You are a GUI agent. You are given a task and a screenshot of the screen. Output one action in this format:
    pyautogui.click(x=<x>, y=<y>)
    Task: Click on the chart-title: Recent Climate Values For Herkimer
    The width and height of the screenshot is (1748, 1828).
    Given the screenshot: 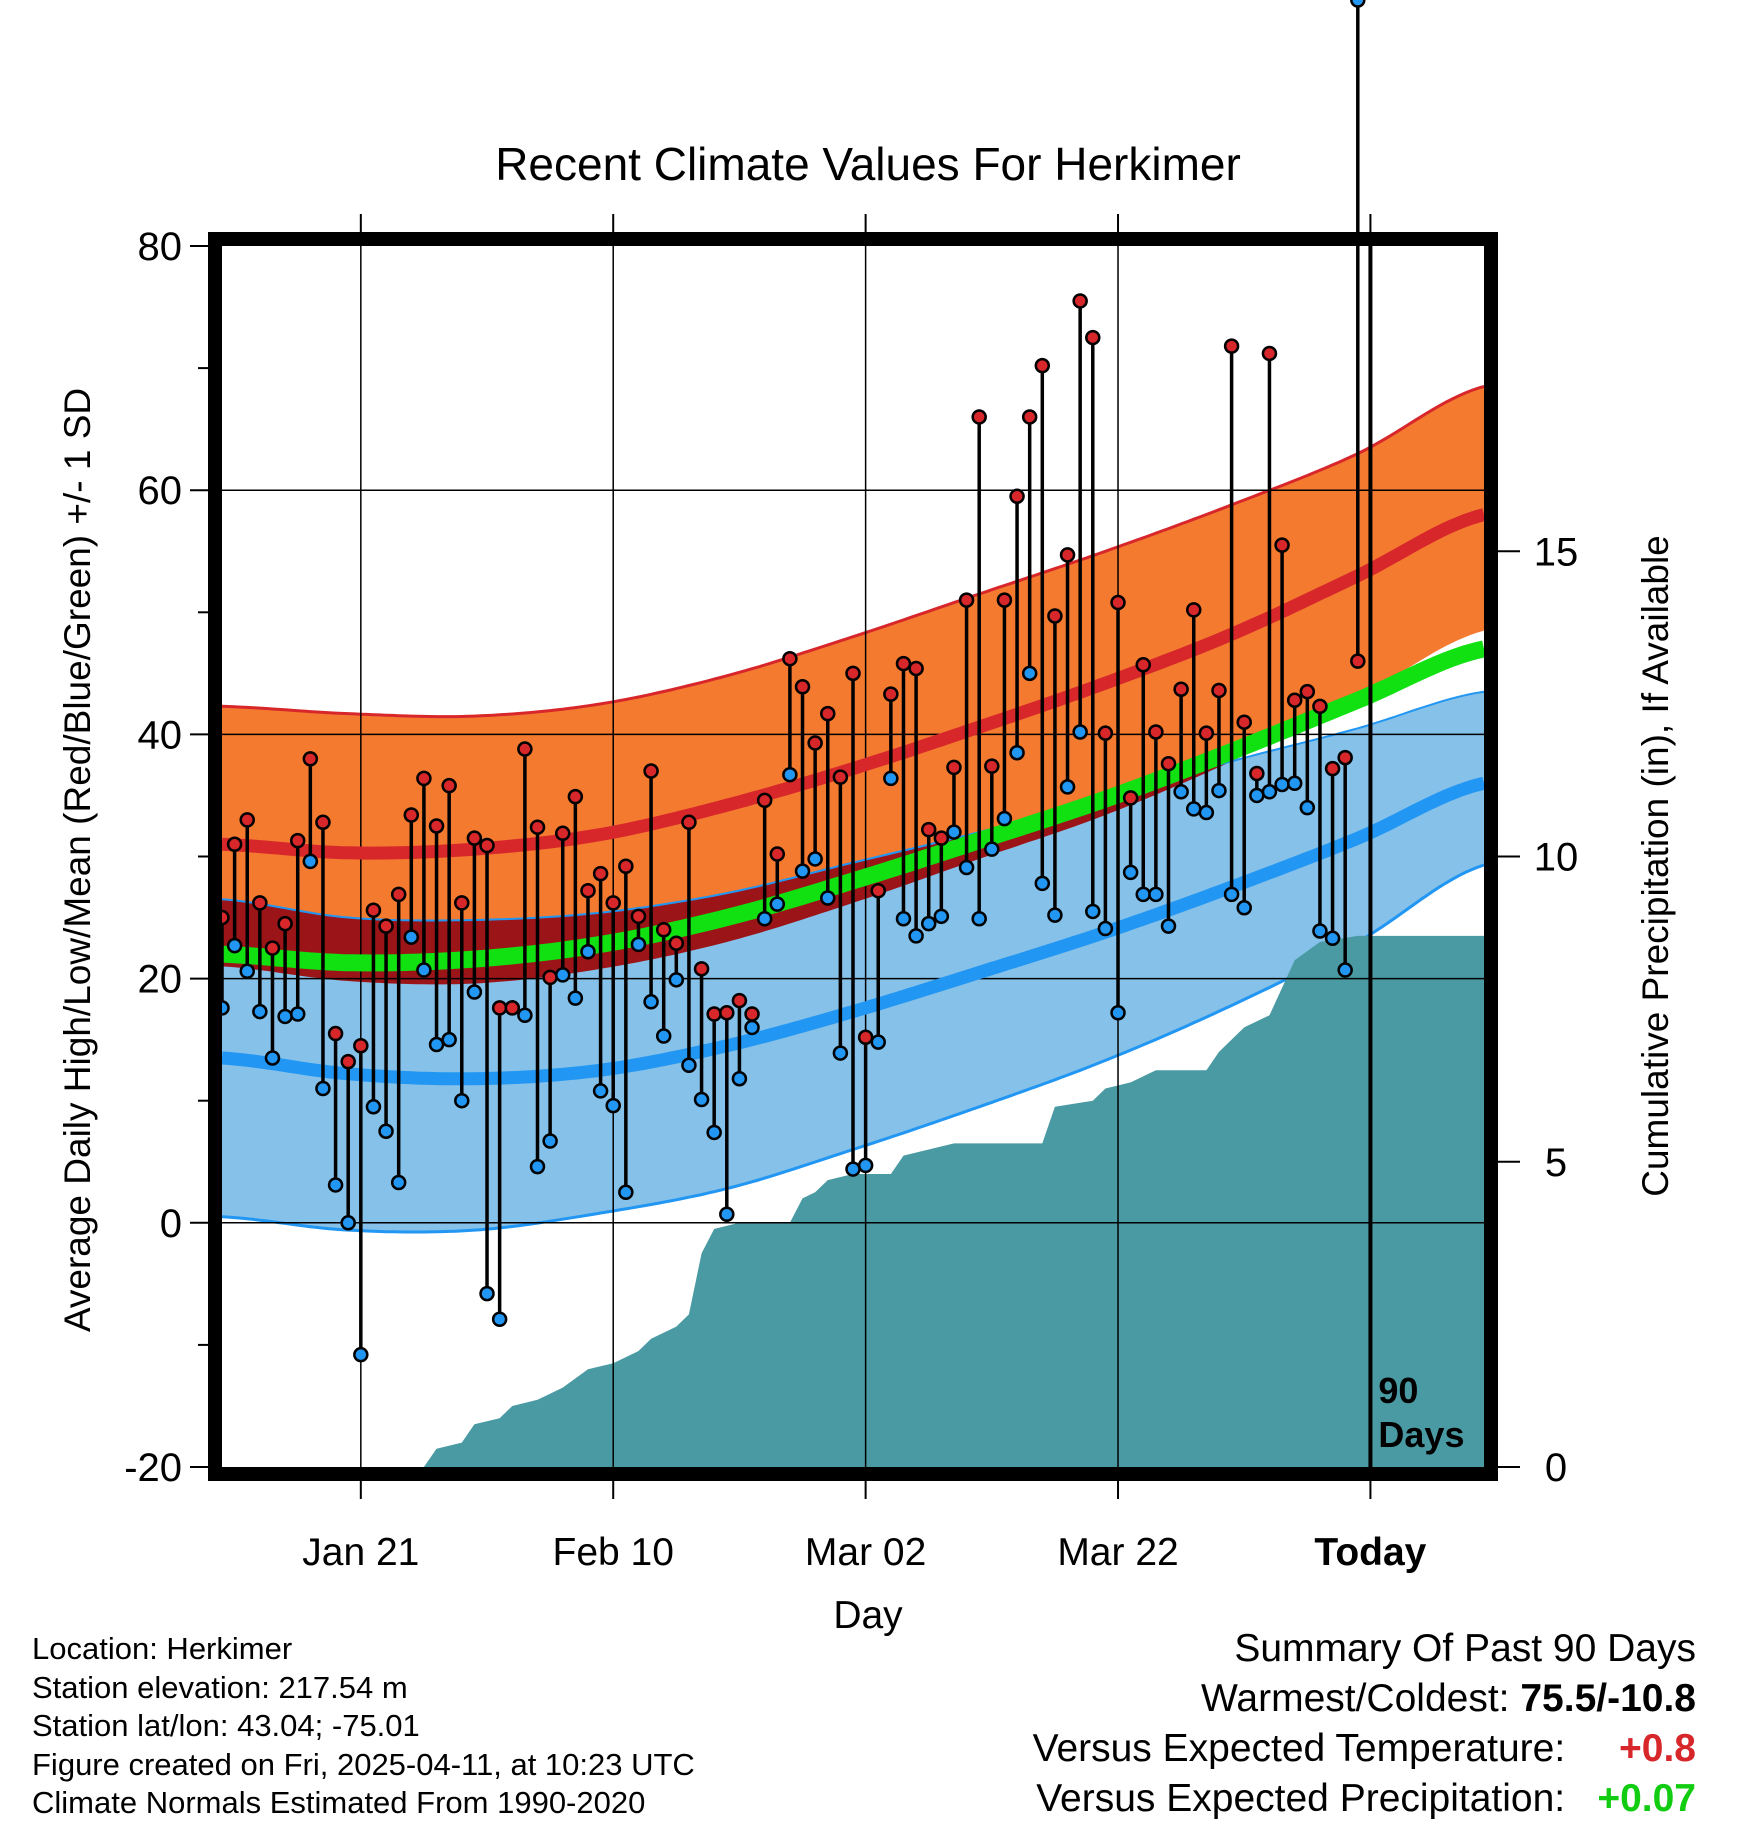 What is the action you would take?
    pyautogui.click(x=868, y=164)
    